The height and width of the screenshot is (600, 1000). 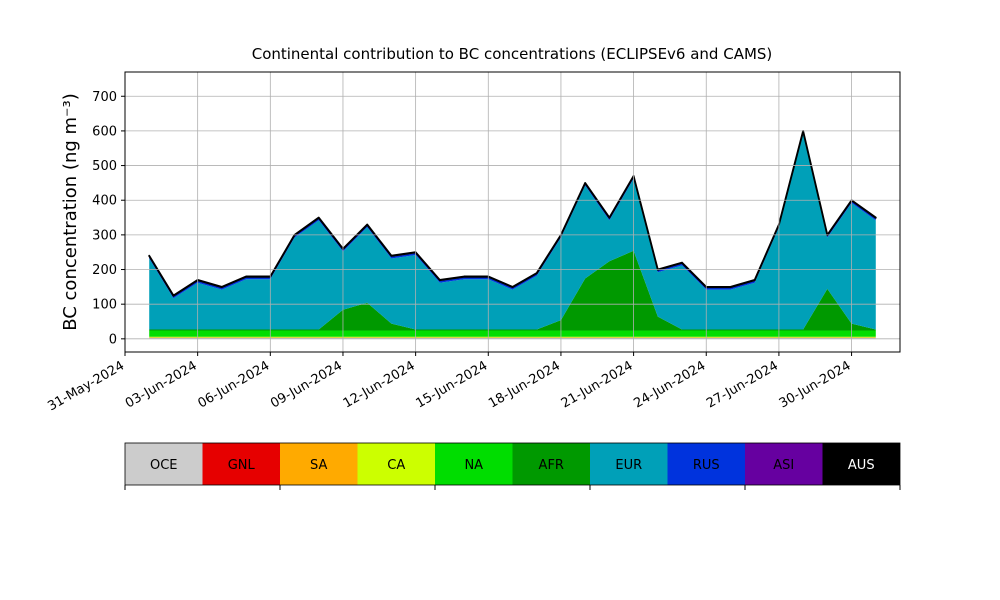 What do you see at coordinates (524, 384) in the screenshot?
I see `x-tick-label: 18-Jun-2024` at bounding box center [524, 384].